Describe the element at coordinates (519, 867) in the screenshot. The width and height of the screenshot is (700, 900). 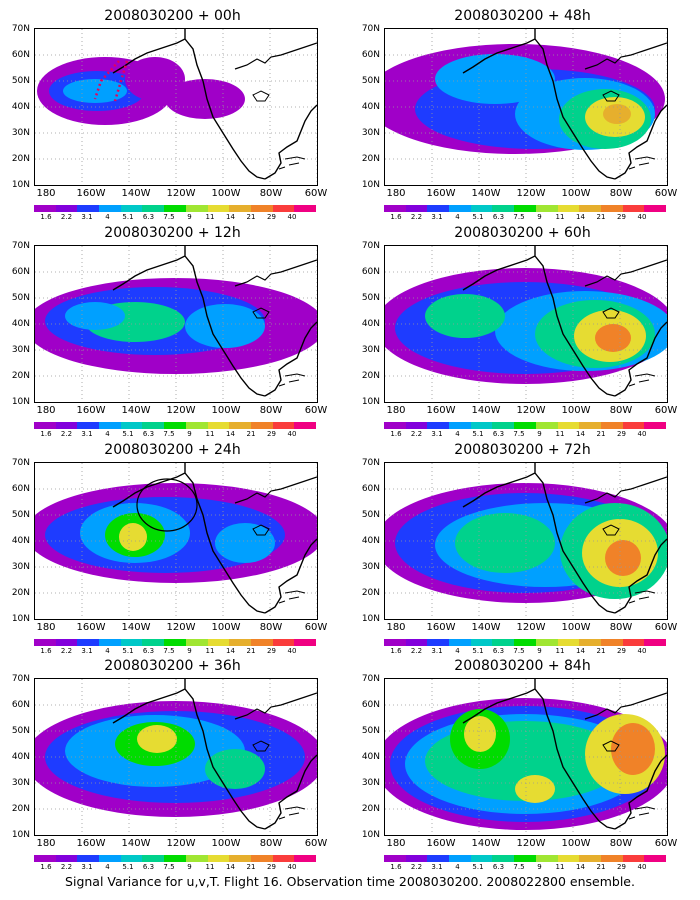
I see `colorbar-label: 7.5` at that location.